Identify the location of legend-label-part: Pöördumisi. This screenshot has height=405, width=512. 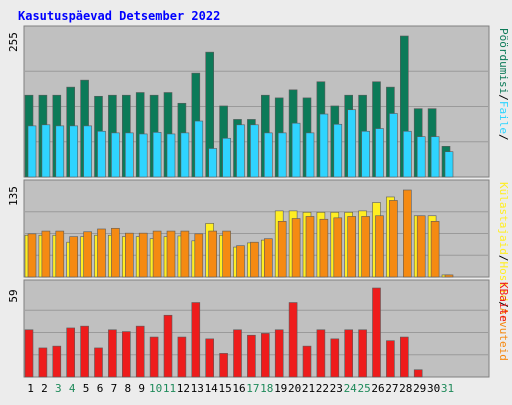
(503, 61).